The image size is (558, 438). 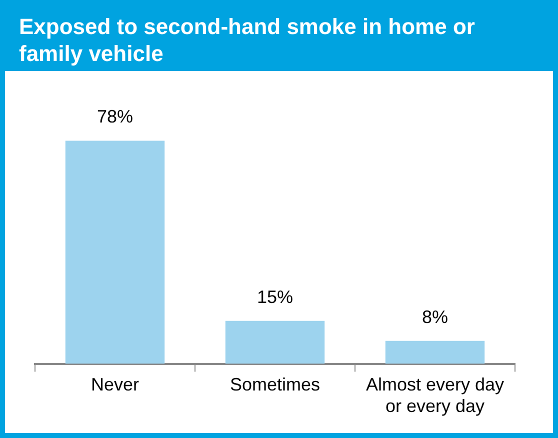 What do you see at coordinates (275, 384) in the screenshot?
I see `x-tick-label: Sometimes` at bounding box center [275, 384].